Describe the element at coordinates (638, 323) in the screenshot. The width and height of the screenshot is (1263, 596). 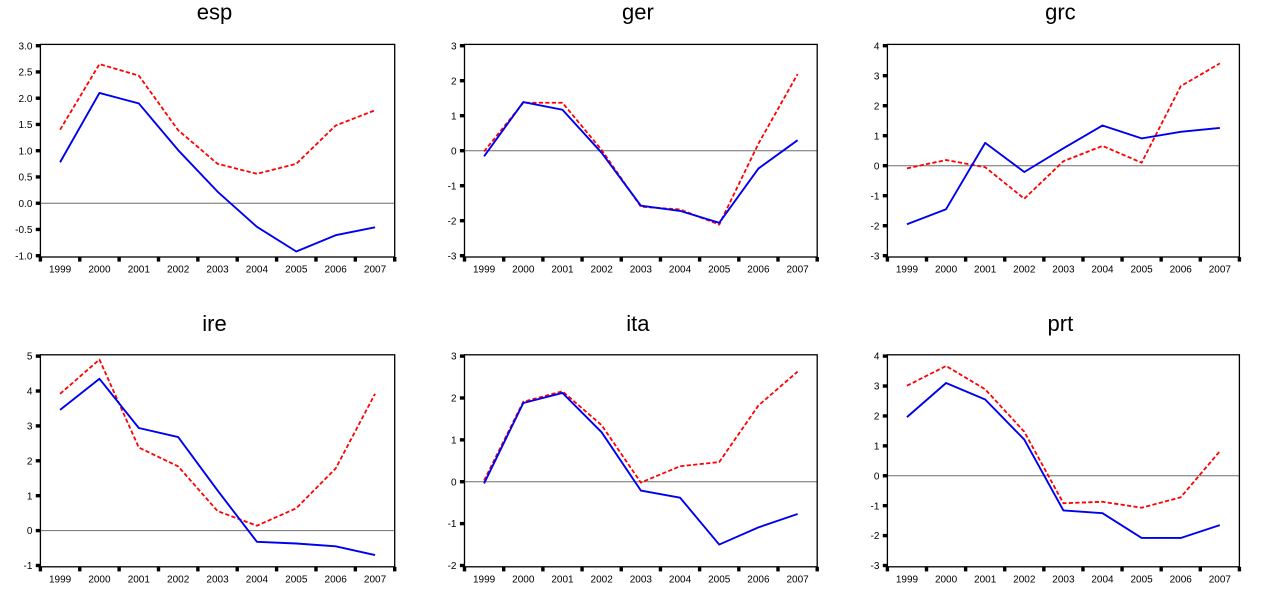
I see `svg-text: ita` at that location.